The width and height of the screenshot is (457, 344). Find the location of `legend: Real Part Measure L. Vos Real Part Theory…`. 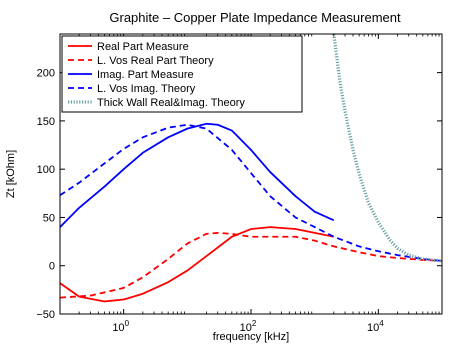

legend: Real Part Measure L. Vos Real Part Theory… is located at coordinates (182, 74).